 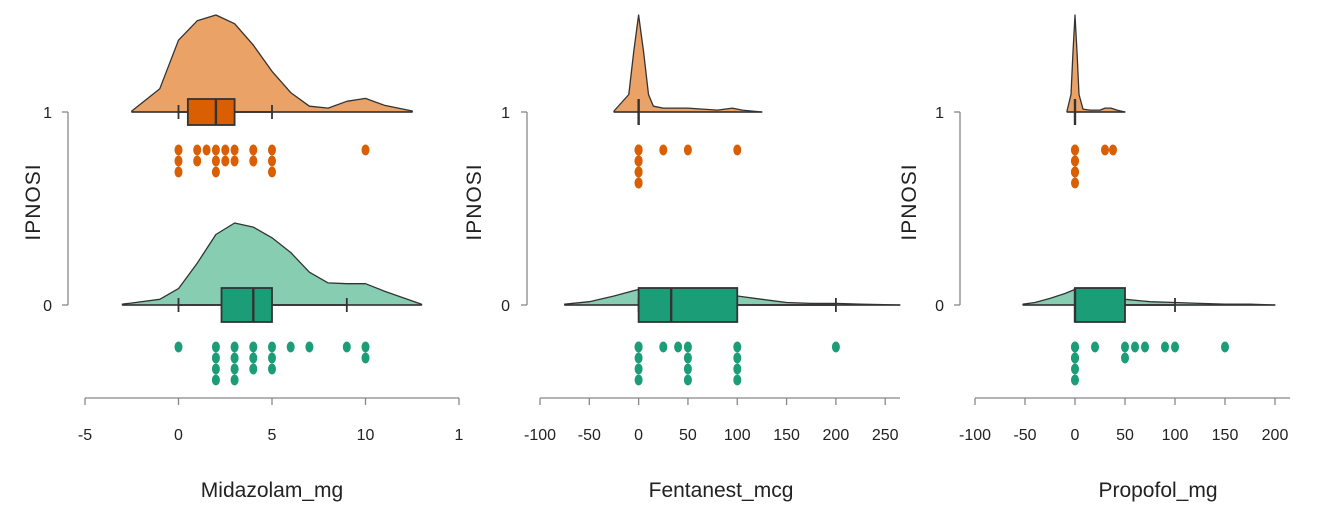 I want to click on x-axis-title: Propofol_mg, so click(x=1157, y=490).